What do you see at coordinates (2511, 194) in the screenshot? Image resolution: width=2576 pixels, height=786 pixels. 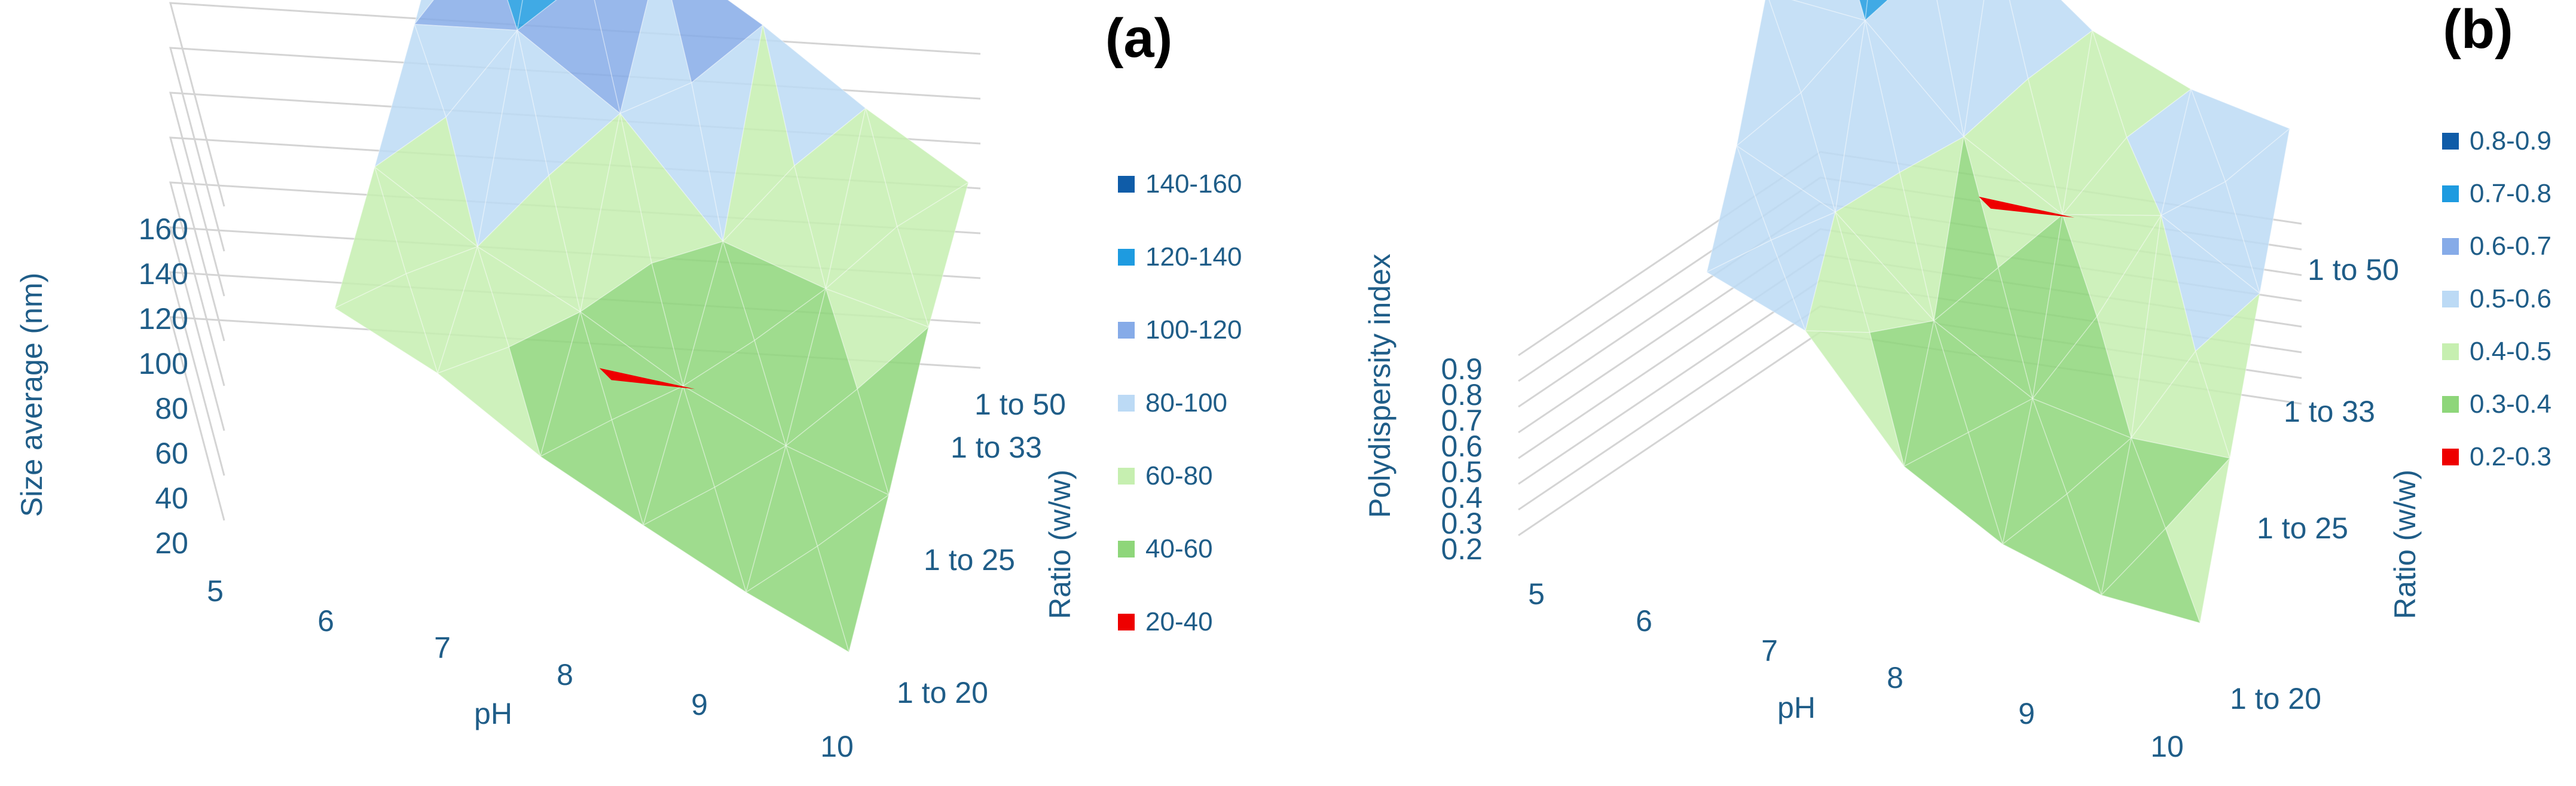 I see `legend-label: 0.7-0.8` at bounding box center [2511, 194].